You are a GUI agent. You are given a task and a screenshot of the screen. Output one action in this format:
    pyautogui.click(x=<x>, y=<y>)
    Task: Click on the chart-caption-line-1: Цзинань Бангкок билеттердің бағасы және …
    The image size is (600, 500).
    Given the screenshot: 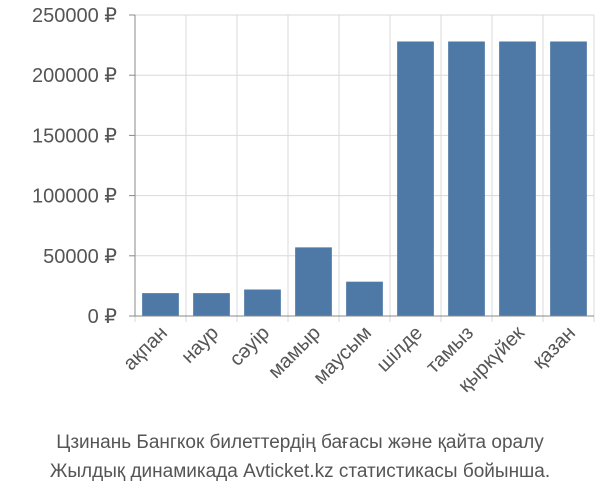 What is the action you would take?
    pyautogui.click(x=300, y=442)
    